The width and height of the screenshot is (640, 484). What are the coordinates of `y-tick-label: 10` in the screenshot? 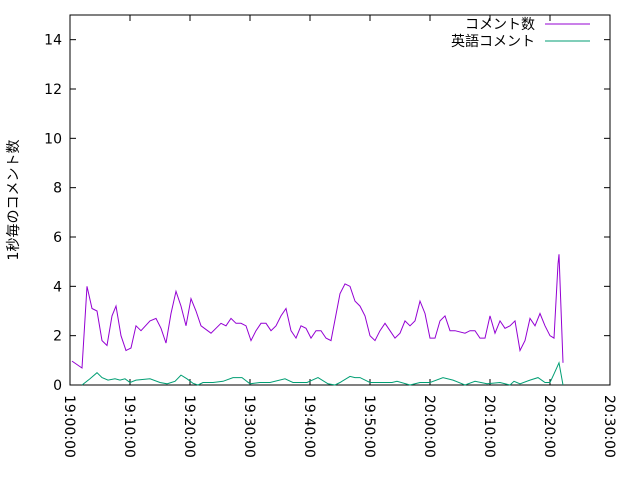 It's located at (53, 139).